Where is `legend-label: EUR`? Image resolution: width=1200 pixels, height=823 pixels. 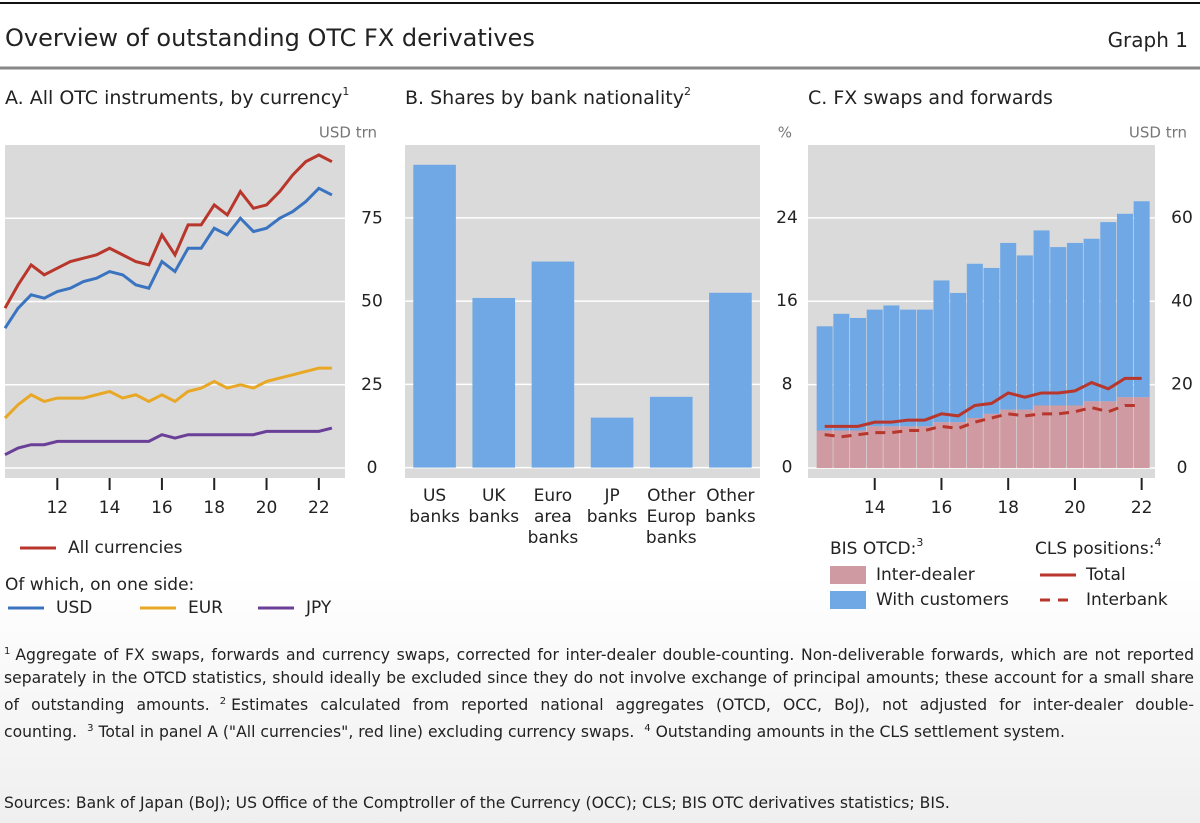
legend-label: EUR is located at coordinates (205, 608).